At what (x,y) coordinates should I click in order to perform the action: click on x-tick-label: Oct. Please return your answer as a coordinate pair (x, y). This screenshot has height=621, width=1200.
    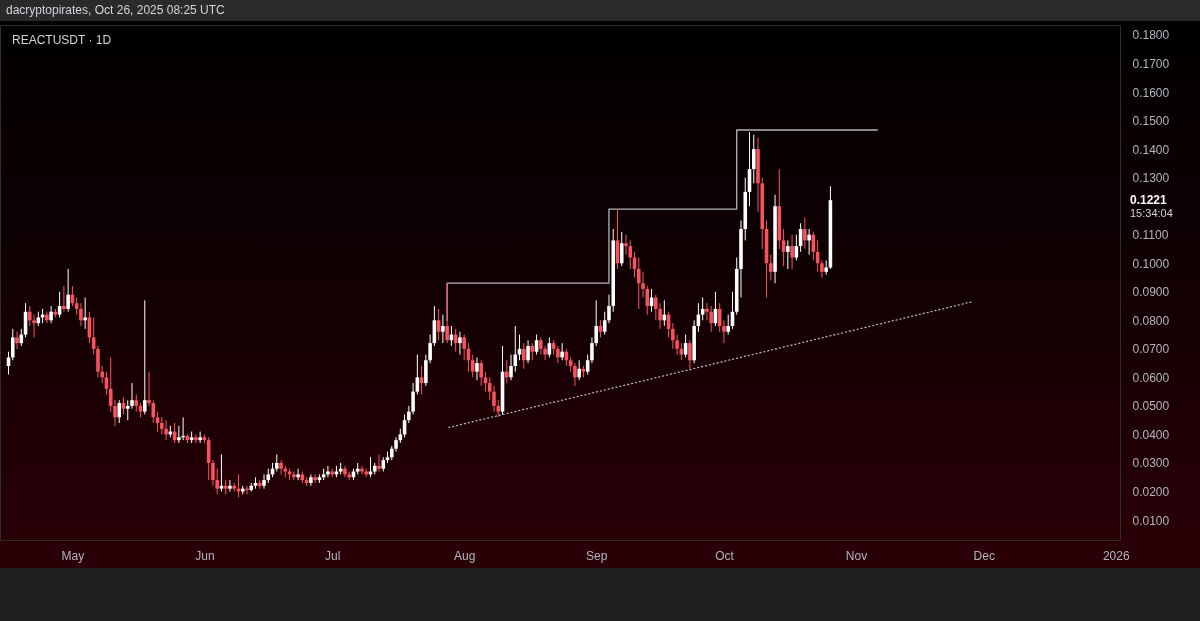
    Looking at the image, I should click on (725, 555).